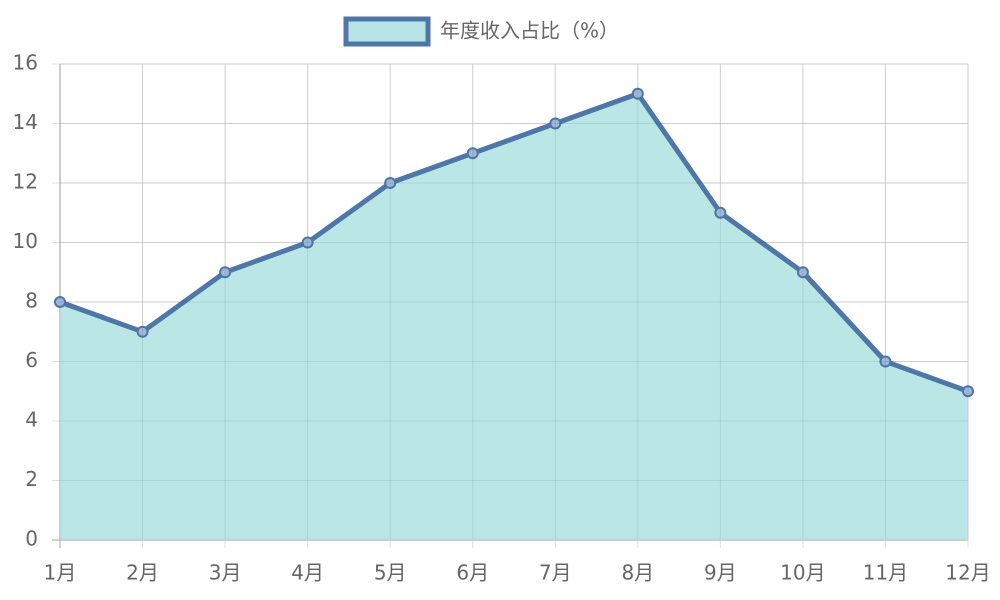 Image resolution: width=1000 pixels, height=600 pixels. Describe the element at coordinates (390, 573) in the screenshot. I see `x-tick-label: 5月` at that location.